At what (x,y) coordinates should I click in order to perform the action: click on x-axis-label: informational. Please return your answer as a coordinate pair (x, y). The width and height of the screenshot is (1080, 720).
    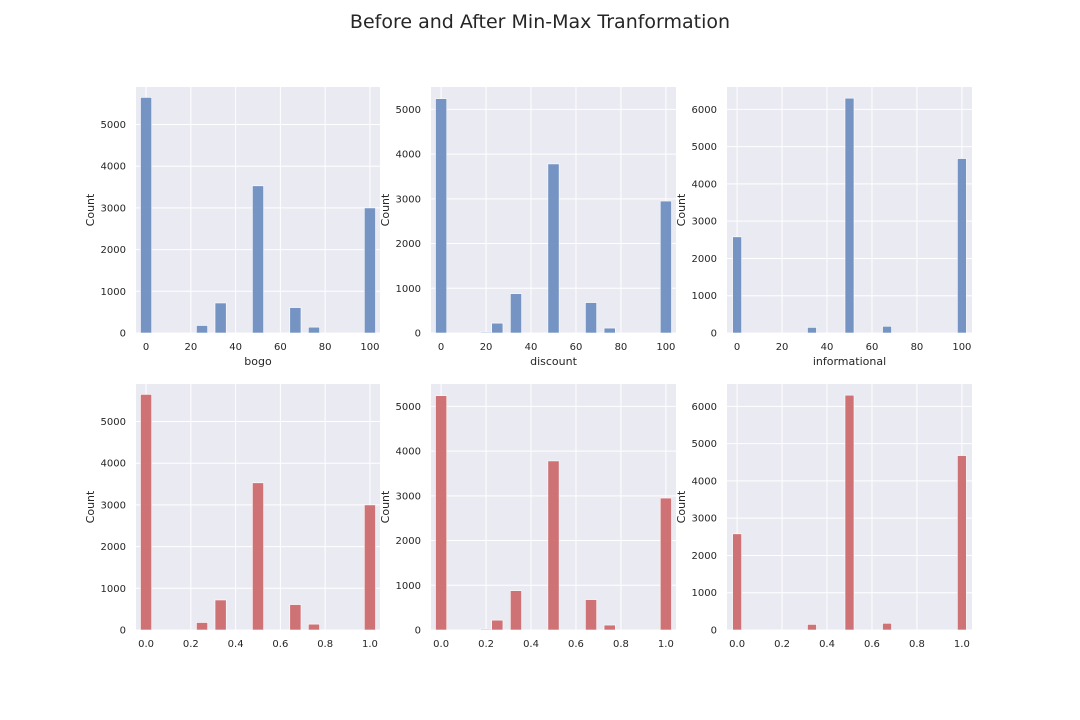
    Looking at the image, I should click on (849, 361).